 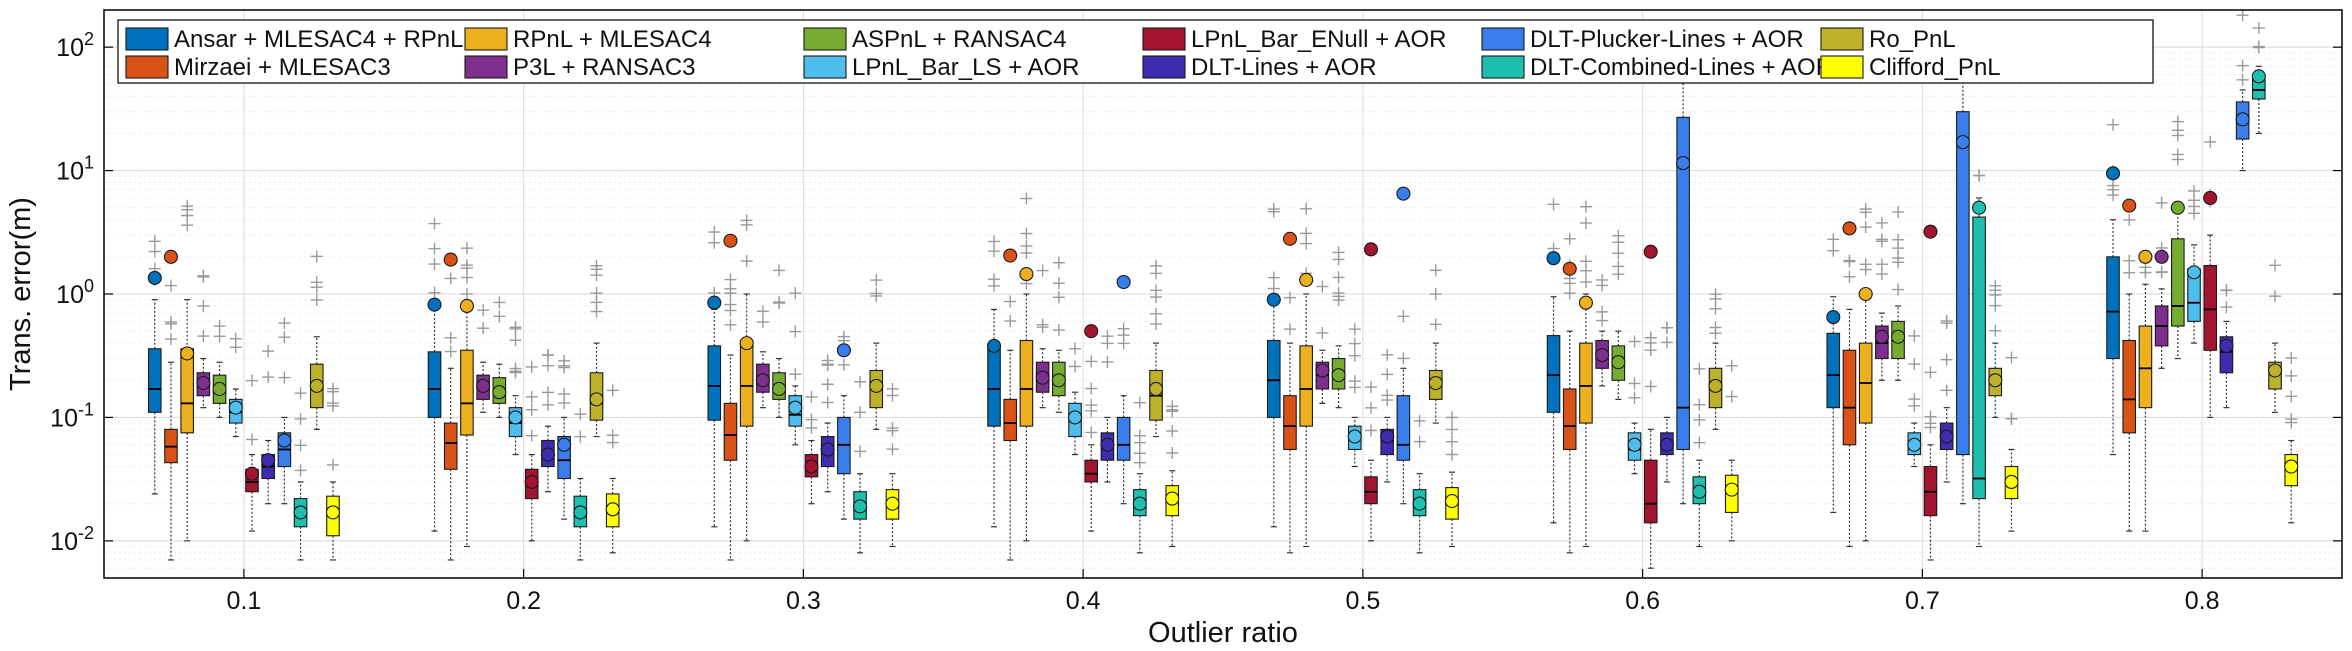 I want to click on box-0.3, so click(x=730, y=397).